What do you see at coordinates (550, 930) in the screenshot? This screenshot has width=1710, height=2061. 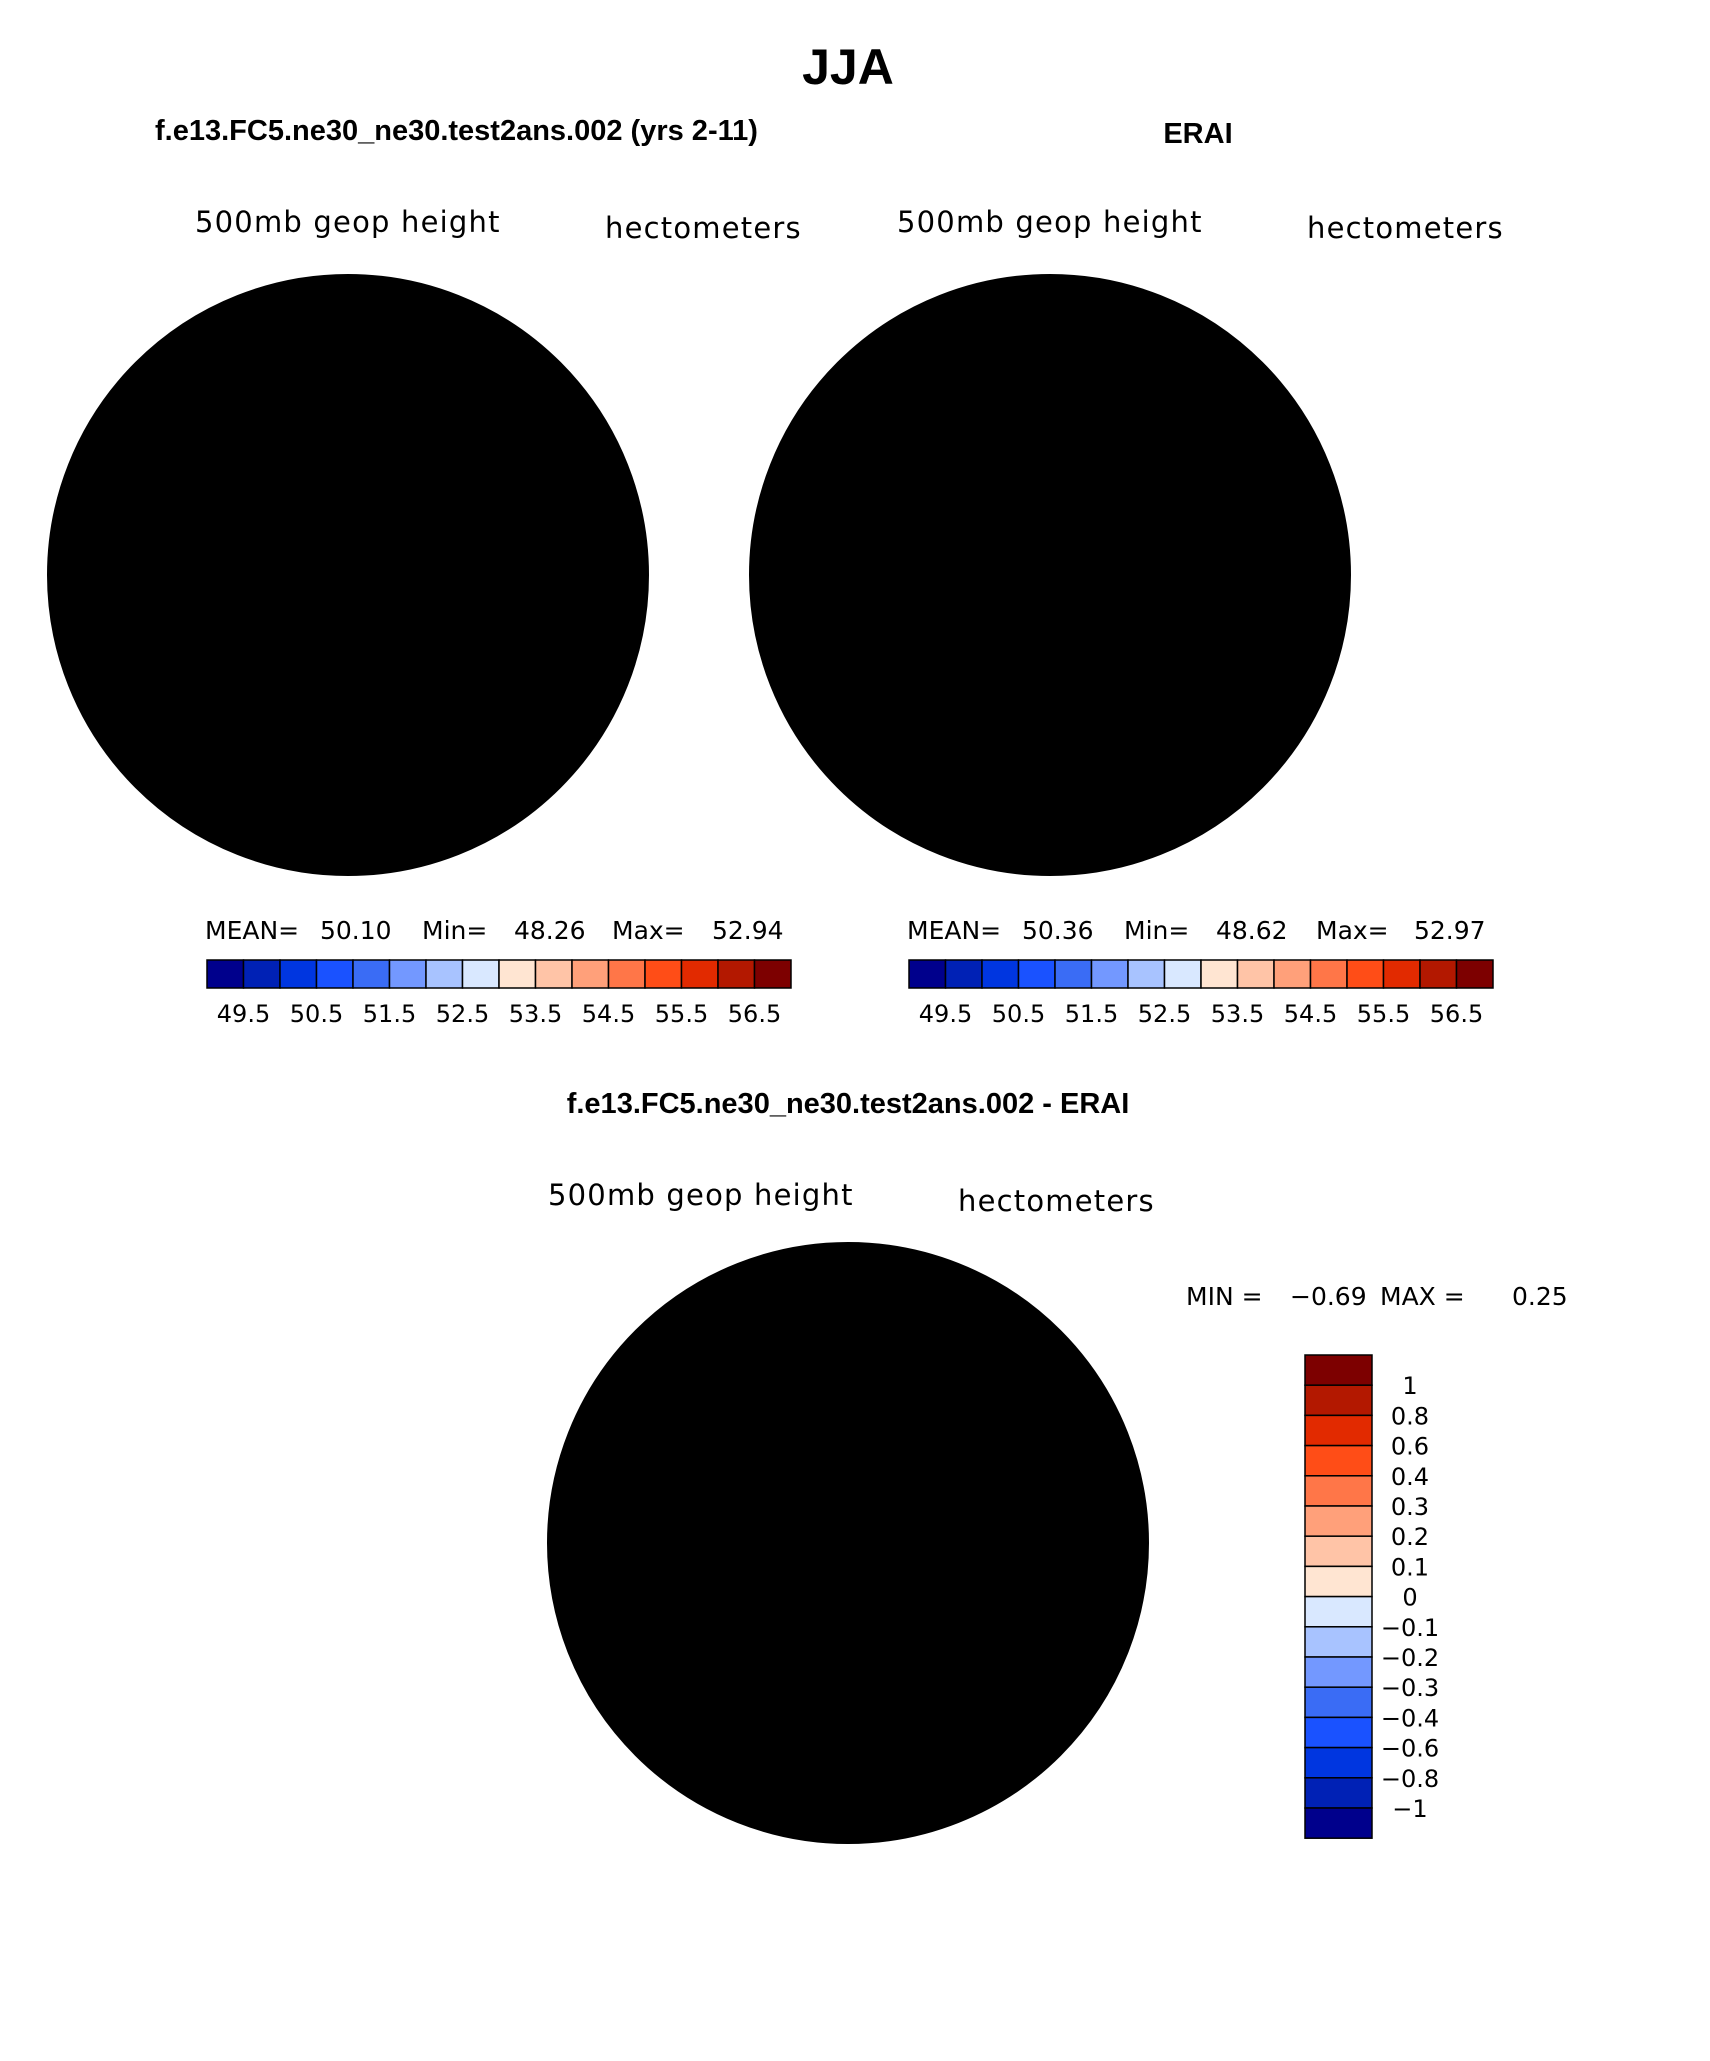 I see `min-value: 48.26` at bounding box center [550, 930].